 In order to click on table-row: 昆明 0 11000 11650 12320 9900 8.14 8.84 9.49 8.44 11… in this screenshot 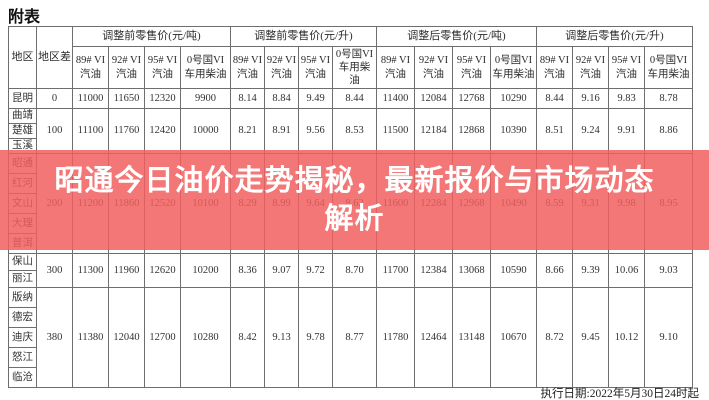, I will do `click(350, 98)`.